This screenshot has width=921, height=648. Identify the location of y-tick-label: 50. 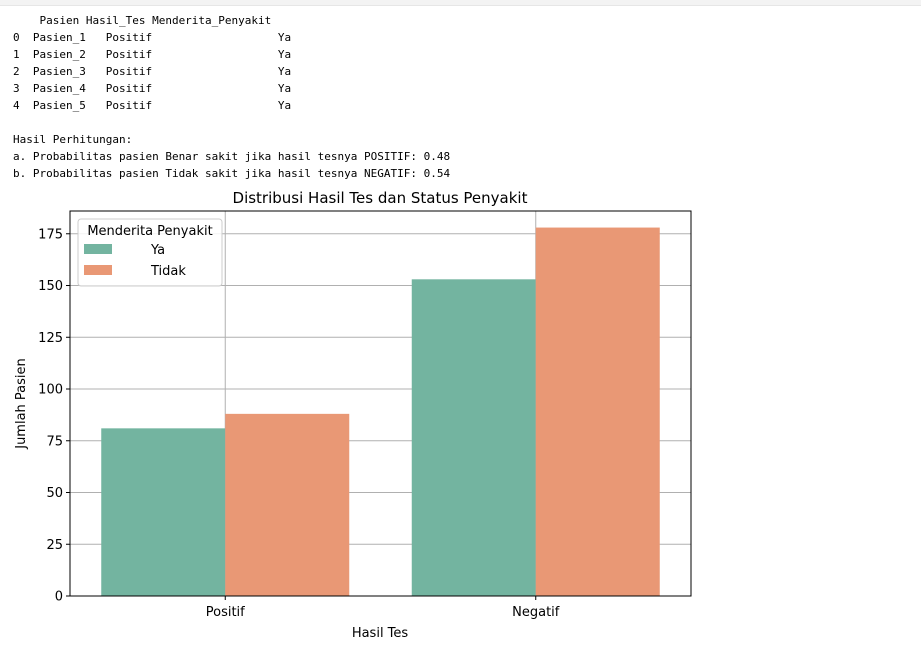
(54, 493).